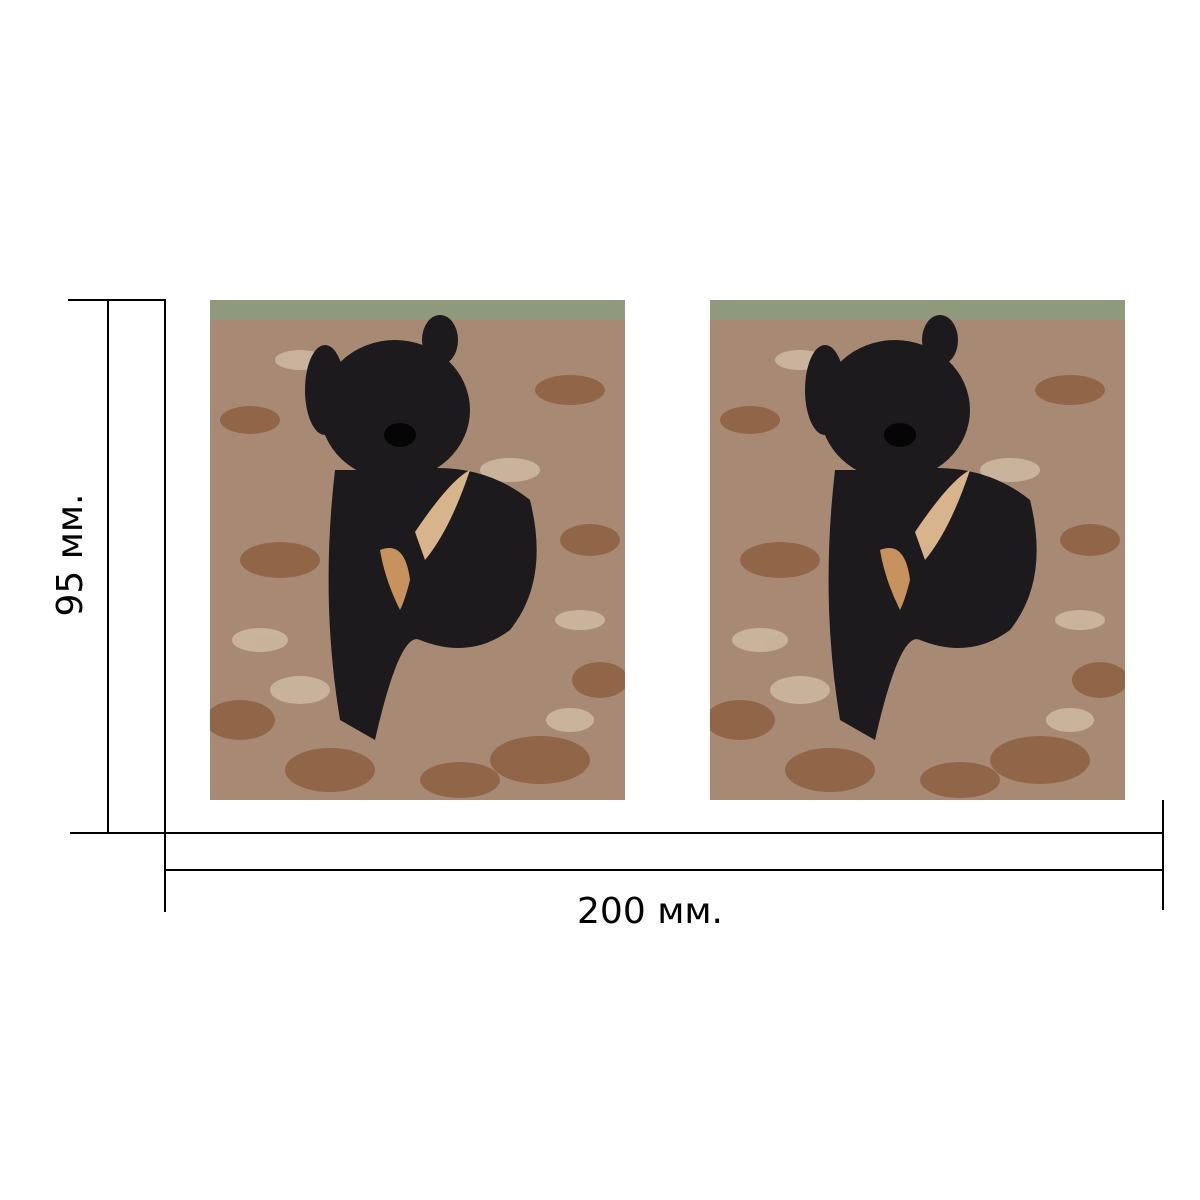 The image size is (1200, 1200). I want to click on width-dimension: 200 мм., so click(664, 866).